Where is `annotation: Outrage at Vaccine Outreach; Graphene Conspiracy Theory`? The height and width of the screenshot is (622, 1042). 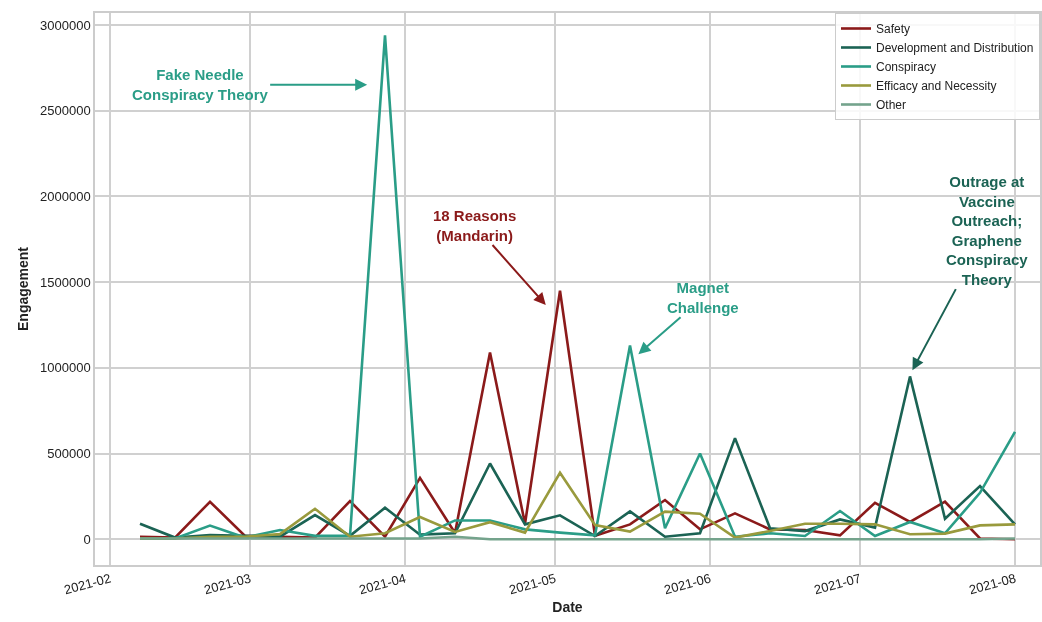
annotation: Outrage at Vaccine Outreach; Graphene Conspiracy Theory is located at coordinates (987, 230).